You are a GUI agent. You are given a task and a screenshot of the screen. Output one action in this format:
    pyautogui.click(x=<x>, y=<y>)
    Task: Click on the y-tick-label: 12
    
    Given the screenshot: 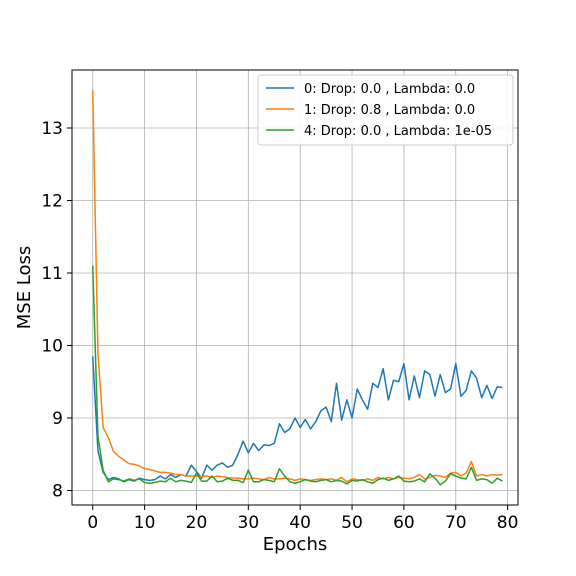 What is the action you would take?
    pyautogui.click(x=52, y=202)
    